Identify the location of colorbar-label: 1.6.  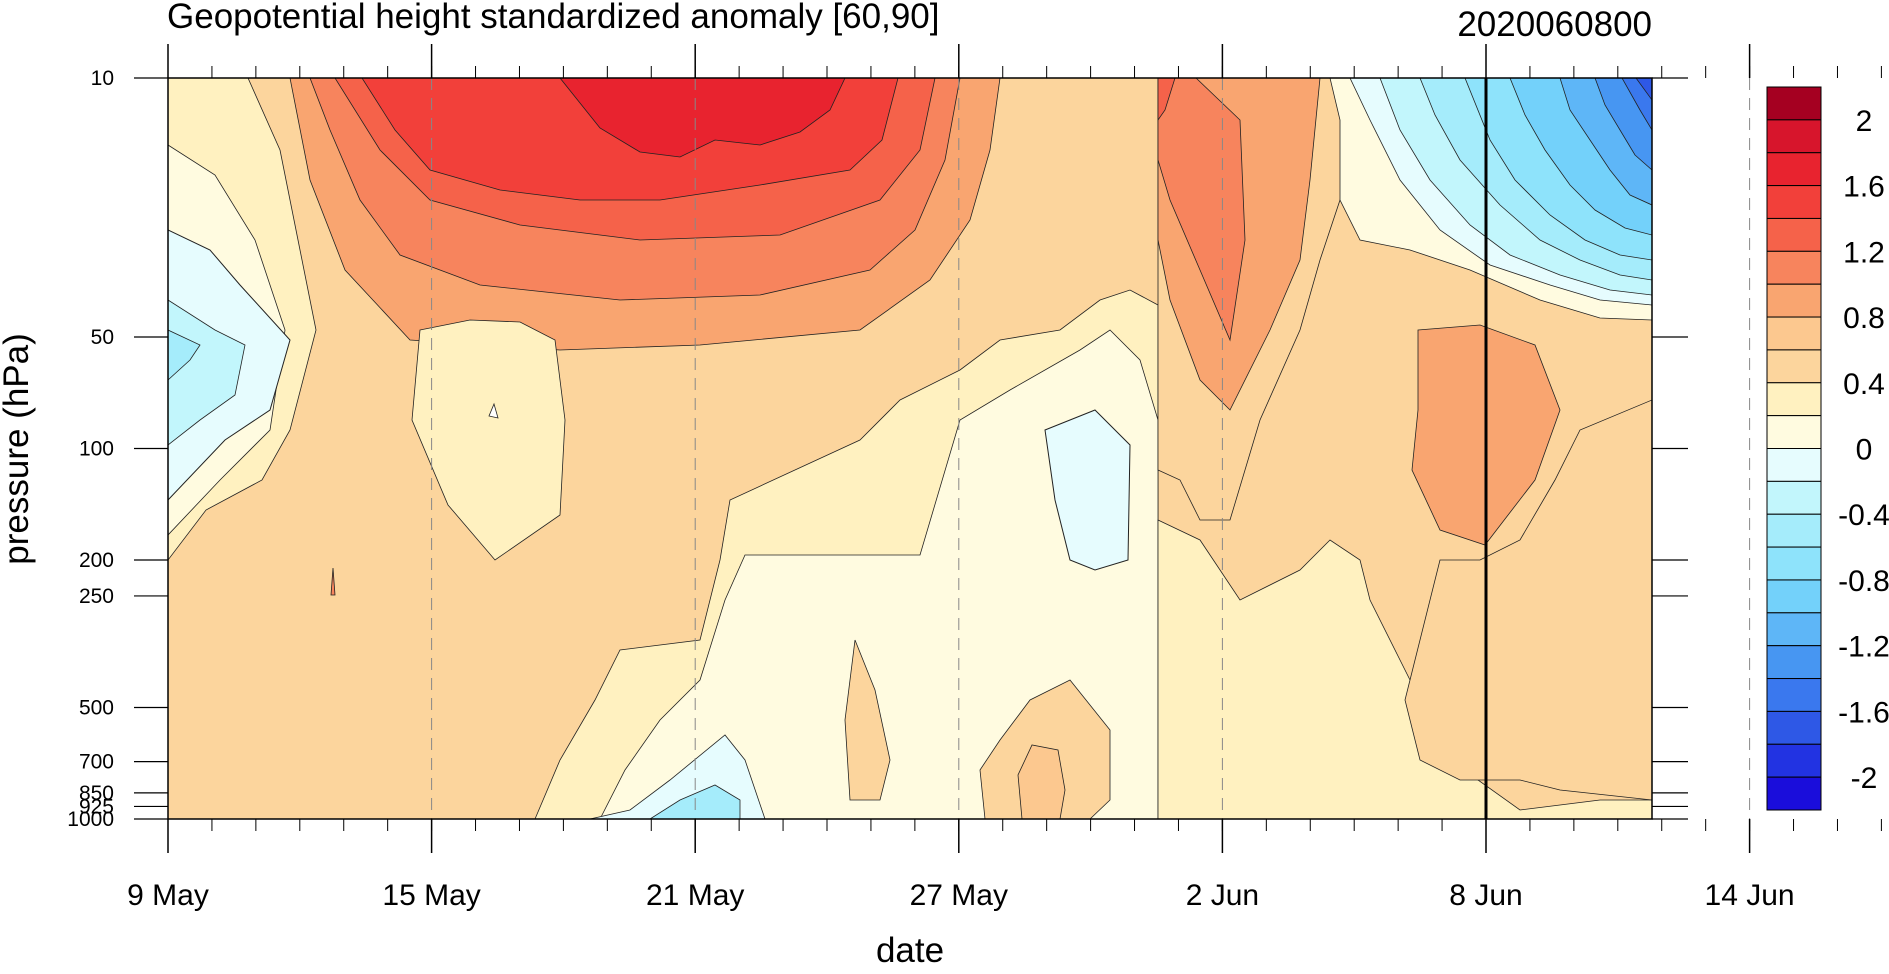
(1864, 187).